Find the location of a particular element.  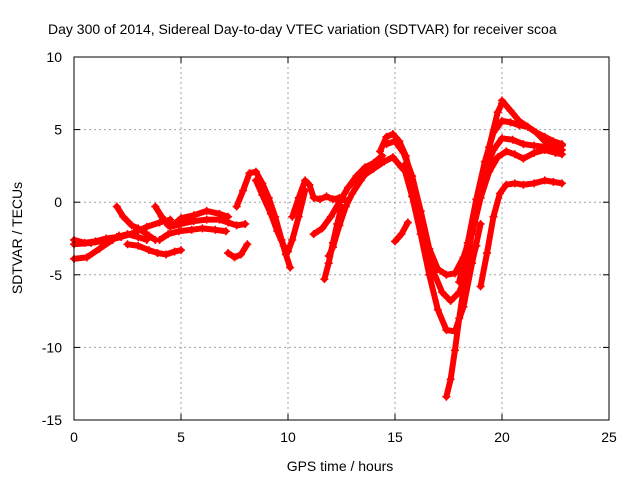

y-tick-label: -10 is located at coordinates (52, 347).